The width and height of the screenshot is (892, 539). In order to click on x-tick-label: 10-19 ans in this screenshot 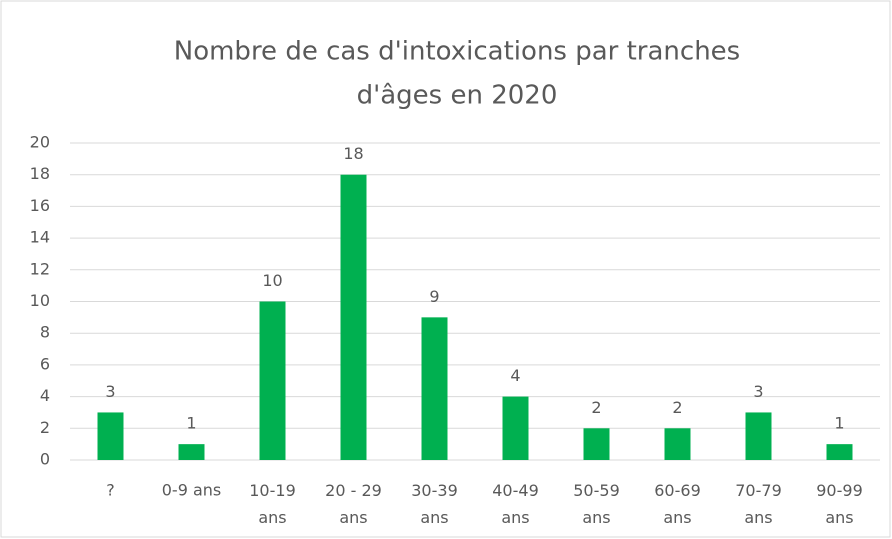, I will do `click(272, 504)`.